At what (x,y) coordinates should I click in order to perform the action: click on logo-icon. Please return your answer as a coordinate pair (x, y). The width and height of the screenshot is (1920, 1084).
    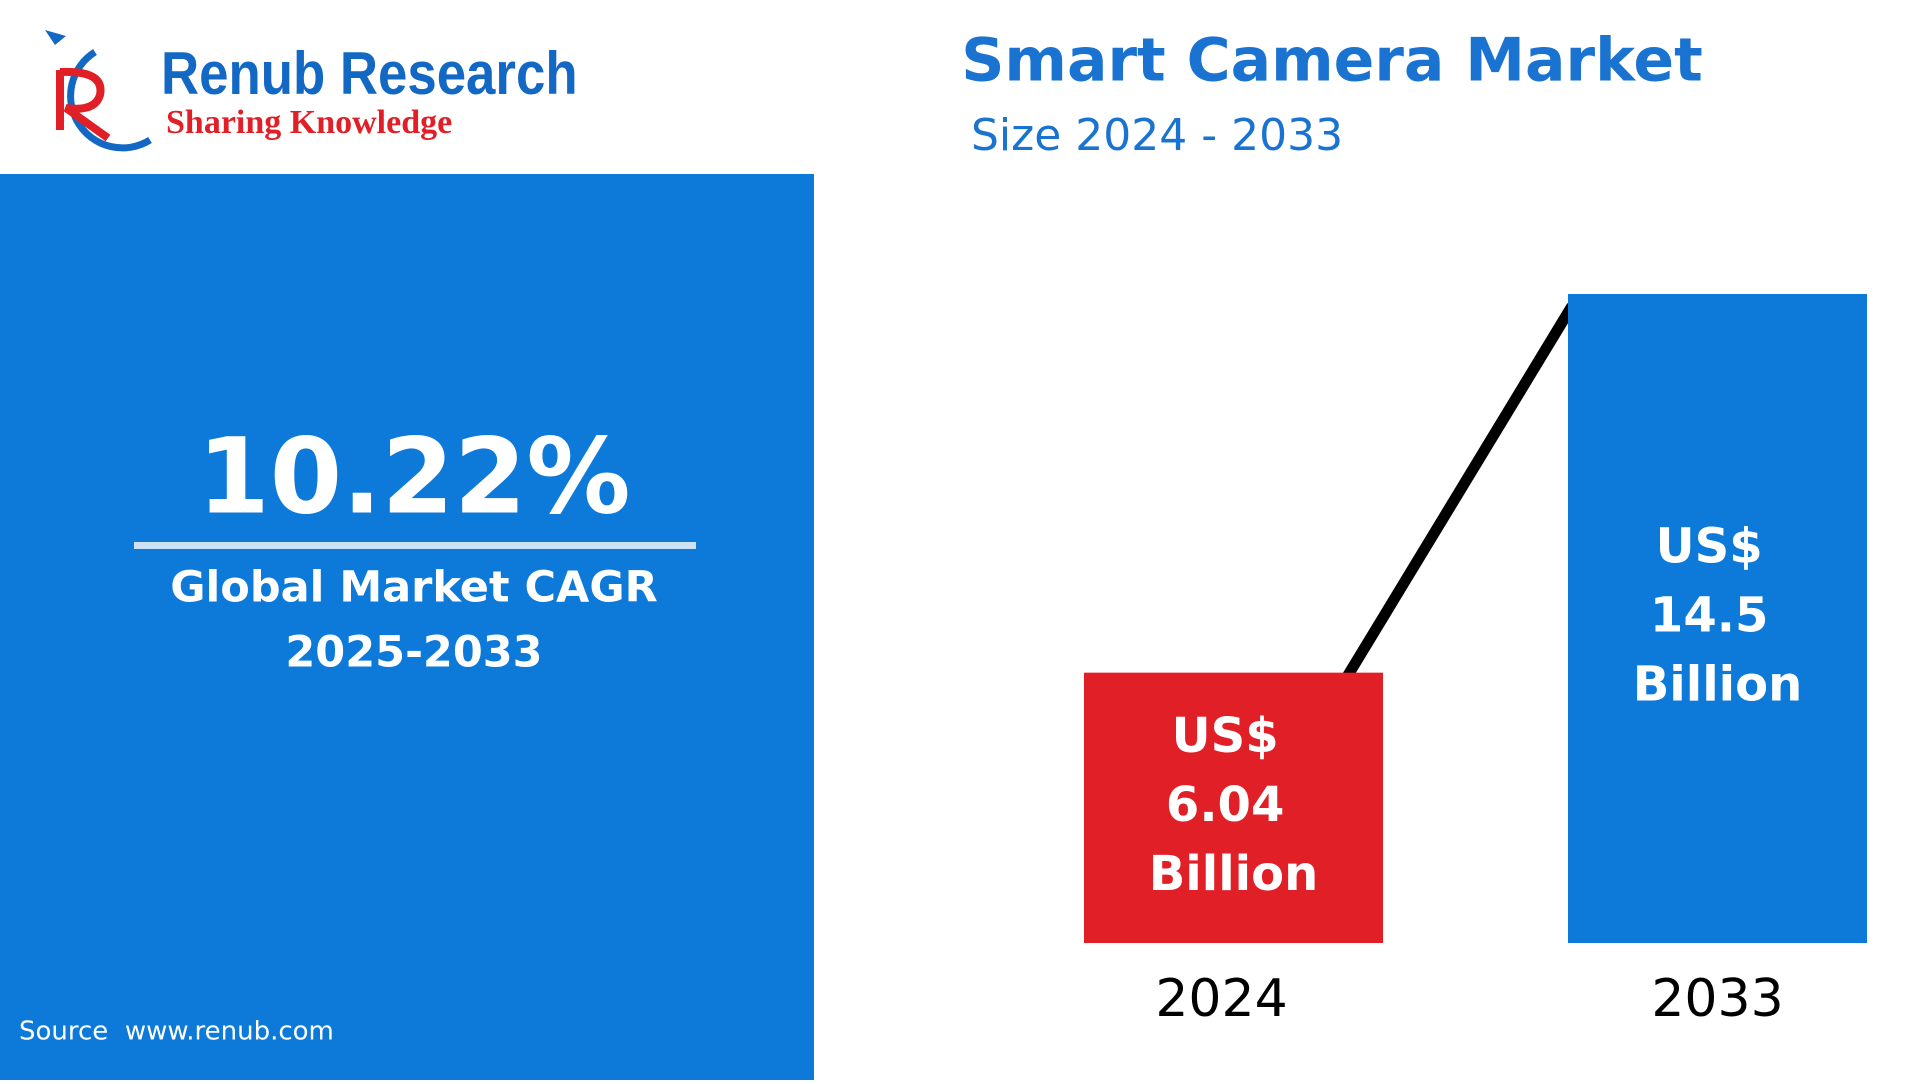
    Looking at the image, I should click on (98, 91).